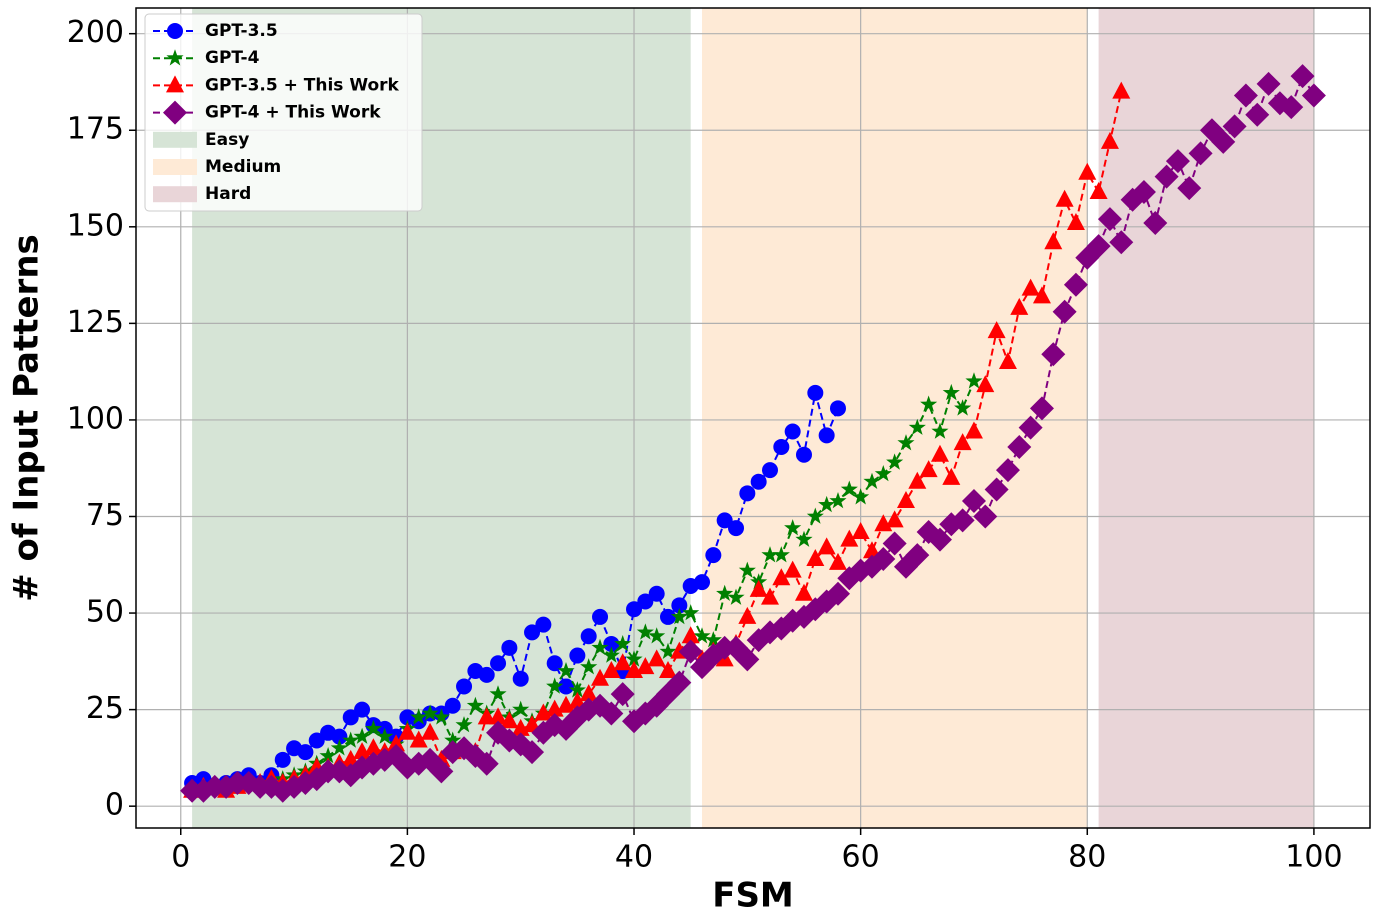  I want to click on legend-label: Medium, so click(243, 167).